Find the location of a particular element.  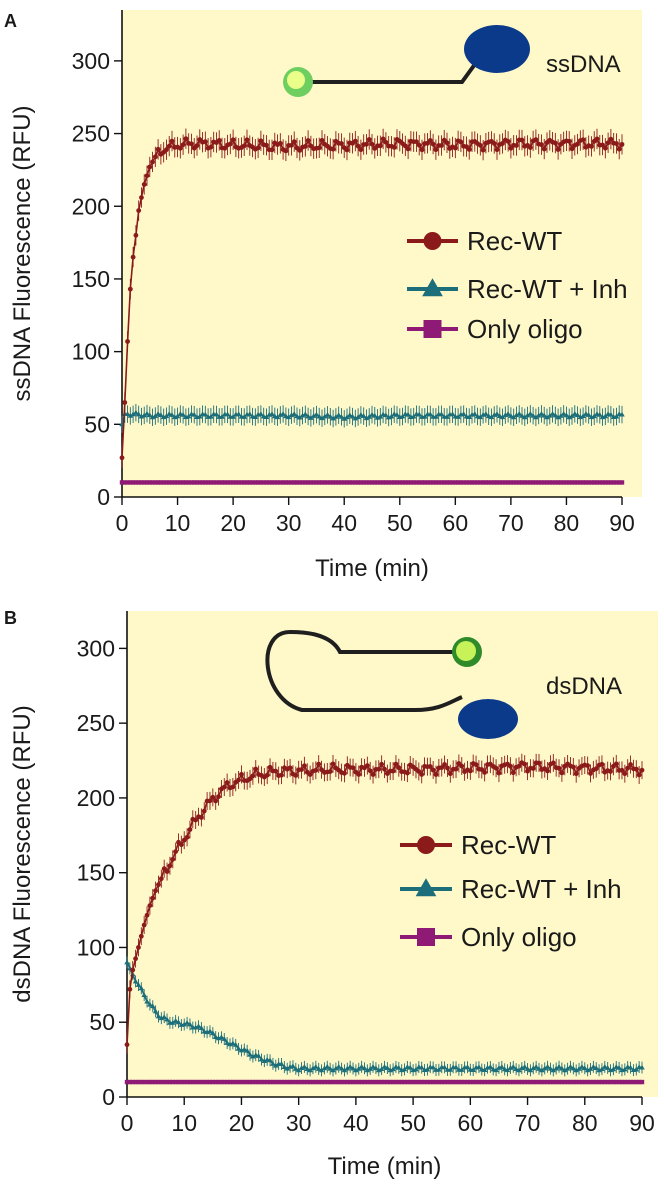

legend-marker is located at coordinates (432, 287).